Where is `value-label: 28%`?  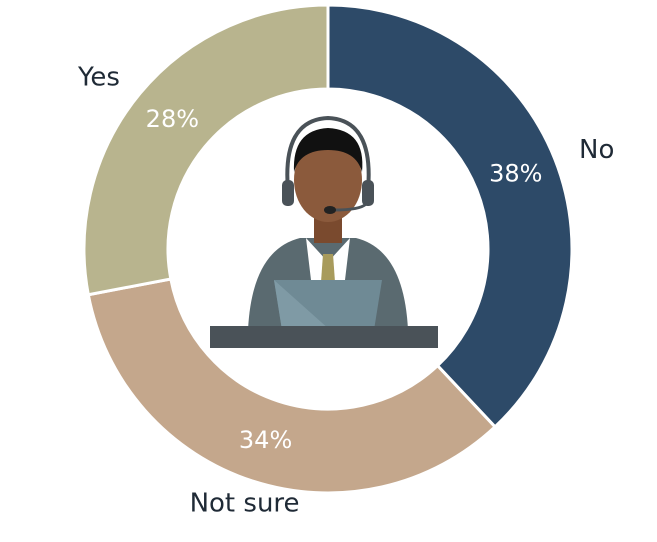 value-label: 28% is located at coordinates (172, 119).